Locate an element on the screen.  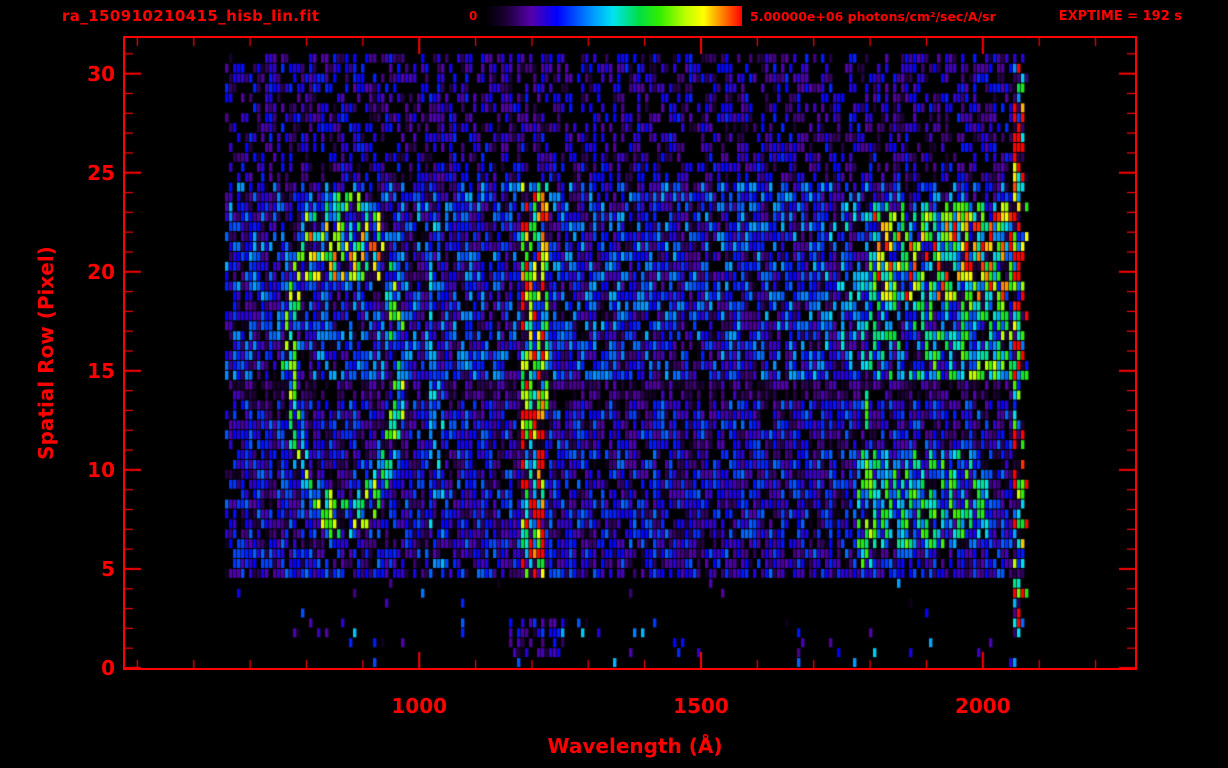
exptime-label: EXPTIME = 192 s is located at coordinates (1120, 16).